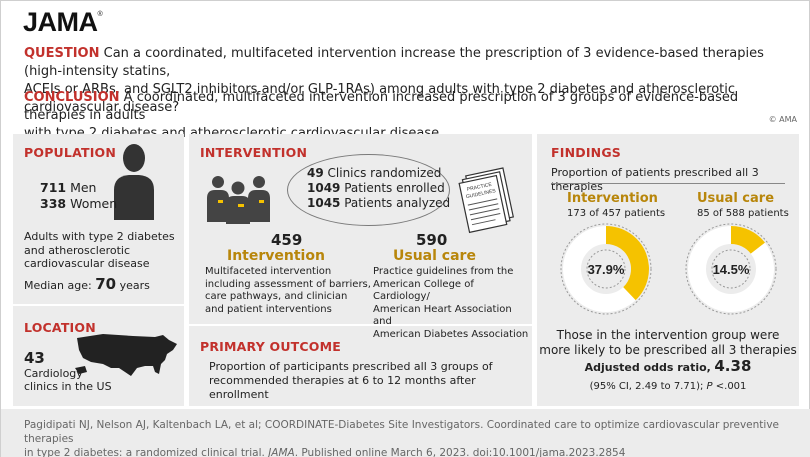  I want to click on practice-guidelines-icon: PRACTICE GUIDELINES, so click(486, 200).